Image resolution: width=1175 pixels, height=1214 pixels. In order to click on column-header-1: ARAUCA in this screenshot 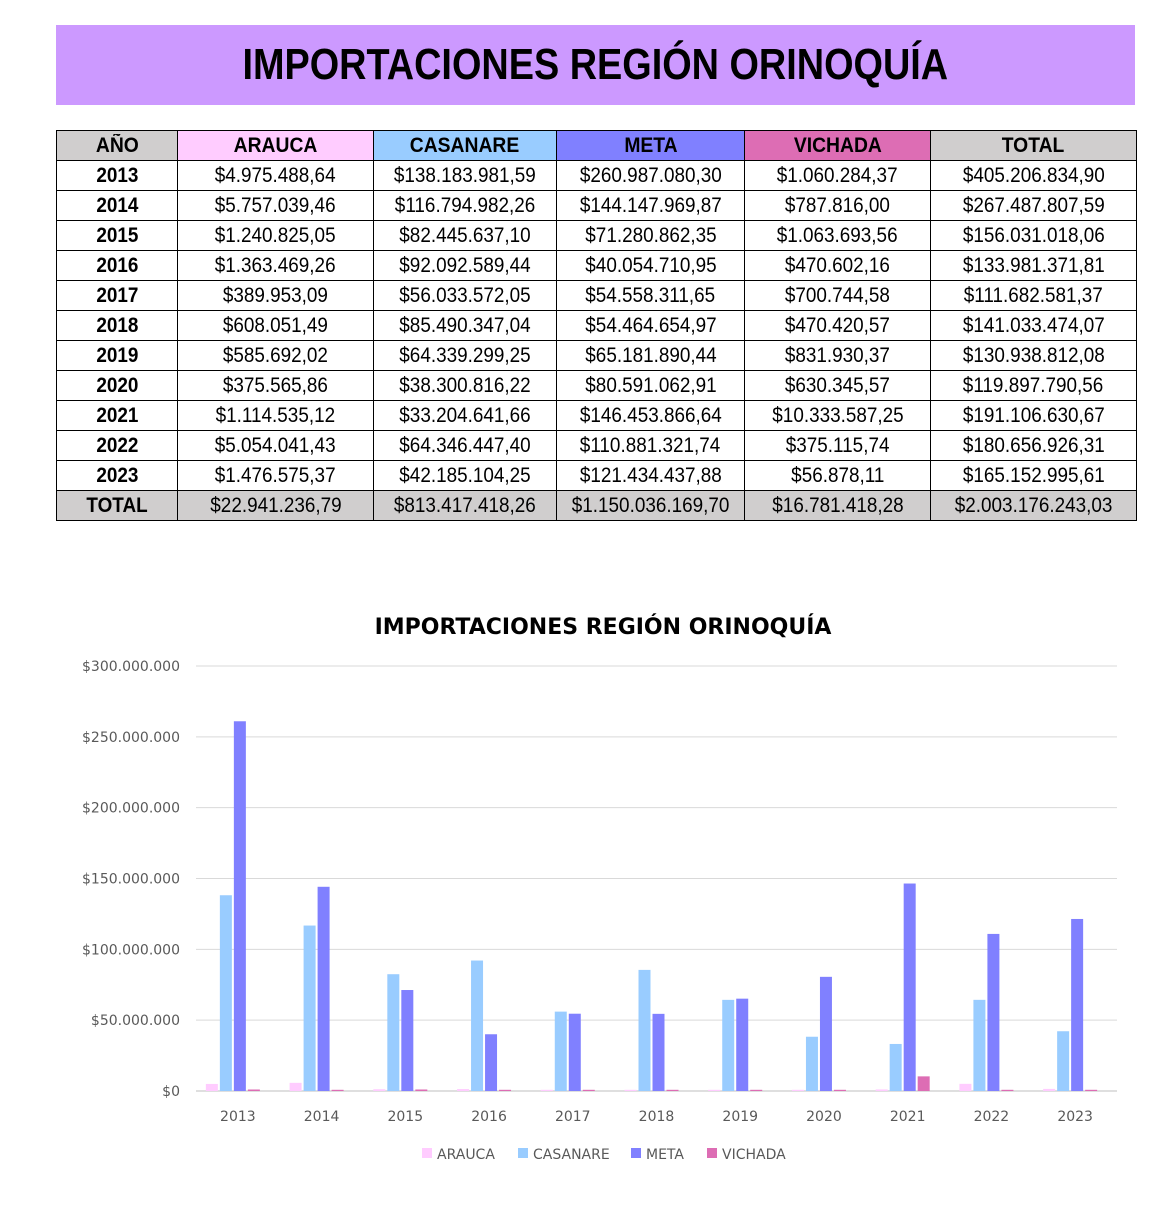, I will do `click(275, 145)`.